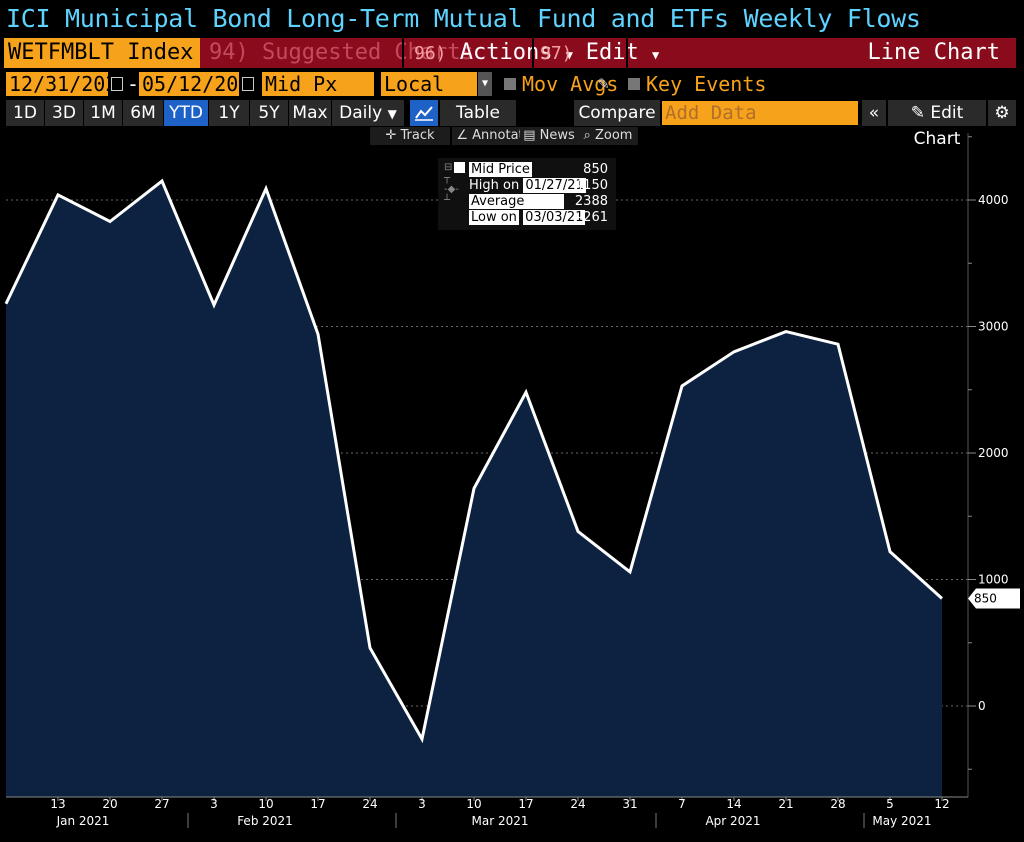 Image resolution: width=1024 pixels, height=842 pixels. Describe the element at coordinates (554, 185) in the screenshot. I see `legend-high-date: 01/27/21` at that location.